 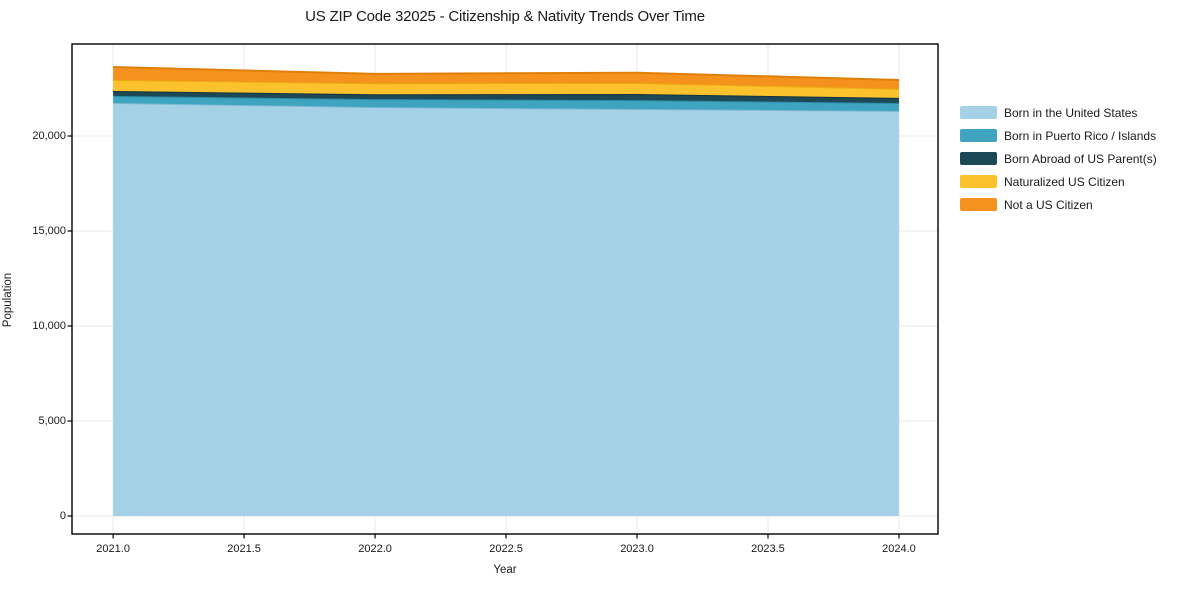 What do you see at coordinates (49, 326) in the screenshot?
I see `y-axis-tick-label: 10,000` at bounding box center [49, 326].